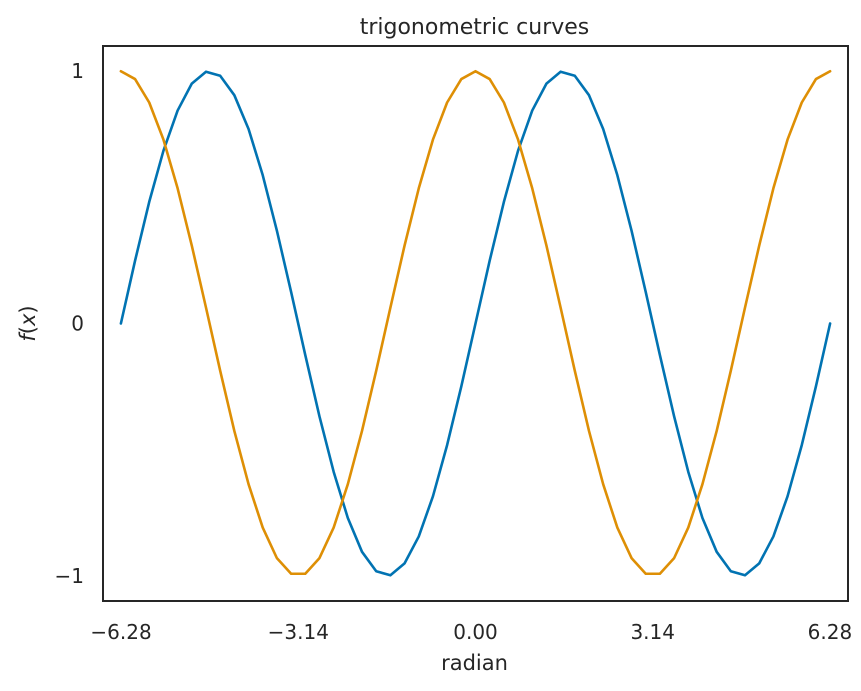 This screenshot has height=691, width=861. What do you see at coordinates (298, 632) in the screenshot?
I see `x-tick-label: −3.14` at bounding box center [298, 632].